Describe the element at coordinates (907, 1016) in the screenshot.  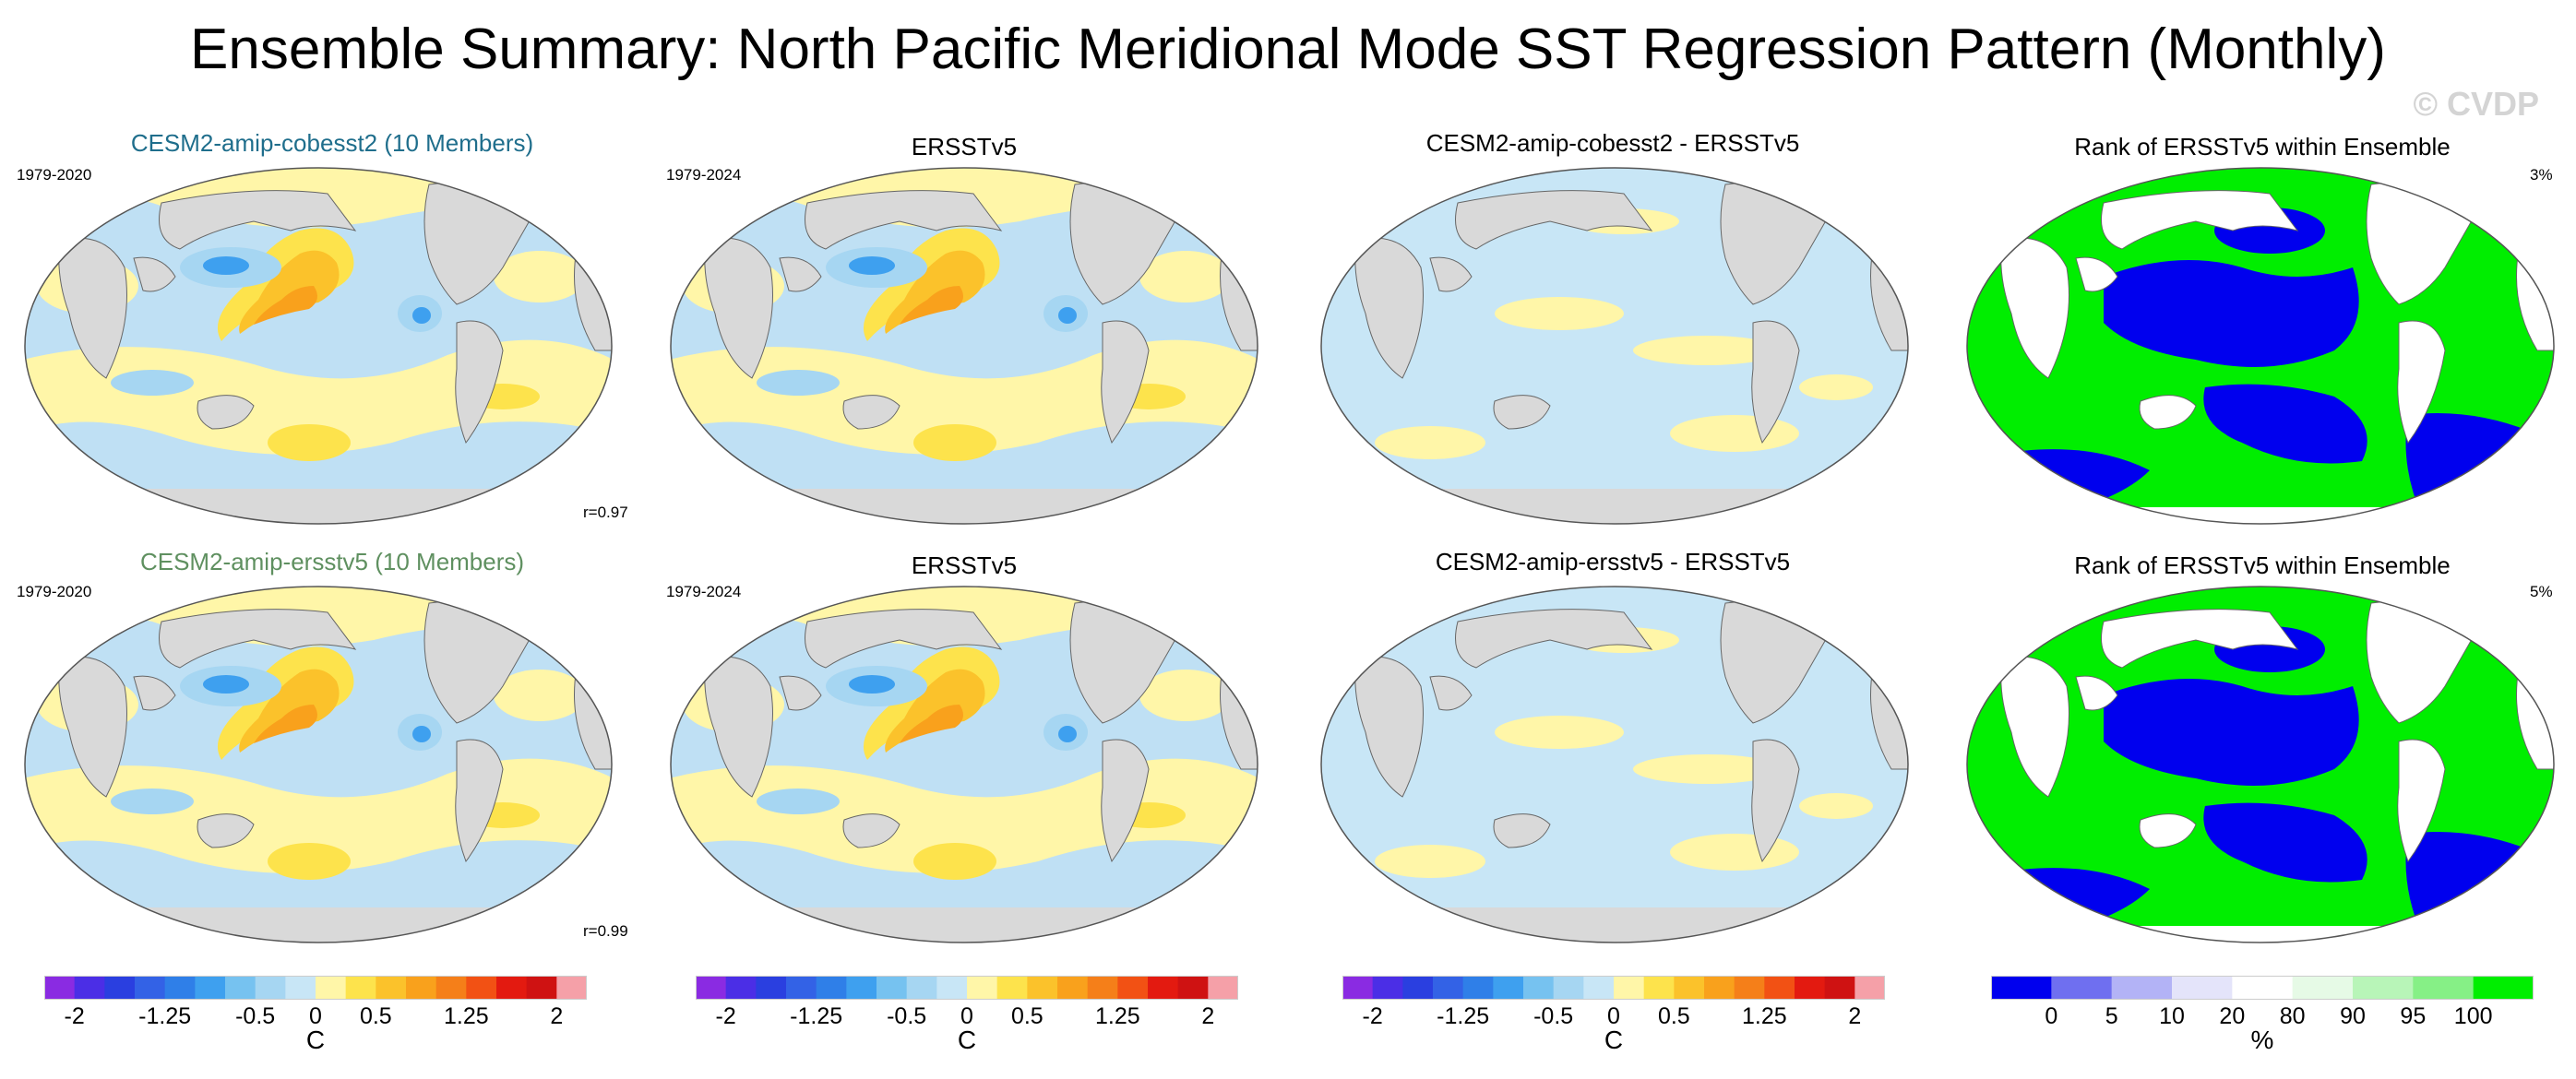
I see `colorbar-2-tick-label: -0.5` at that location.